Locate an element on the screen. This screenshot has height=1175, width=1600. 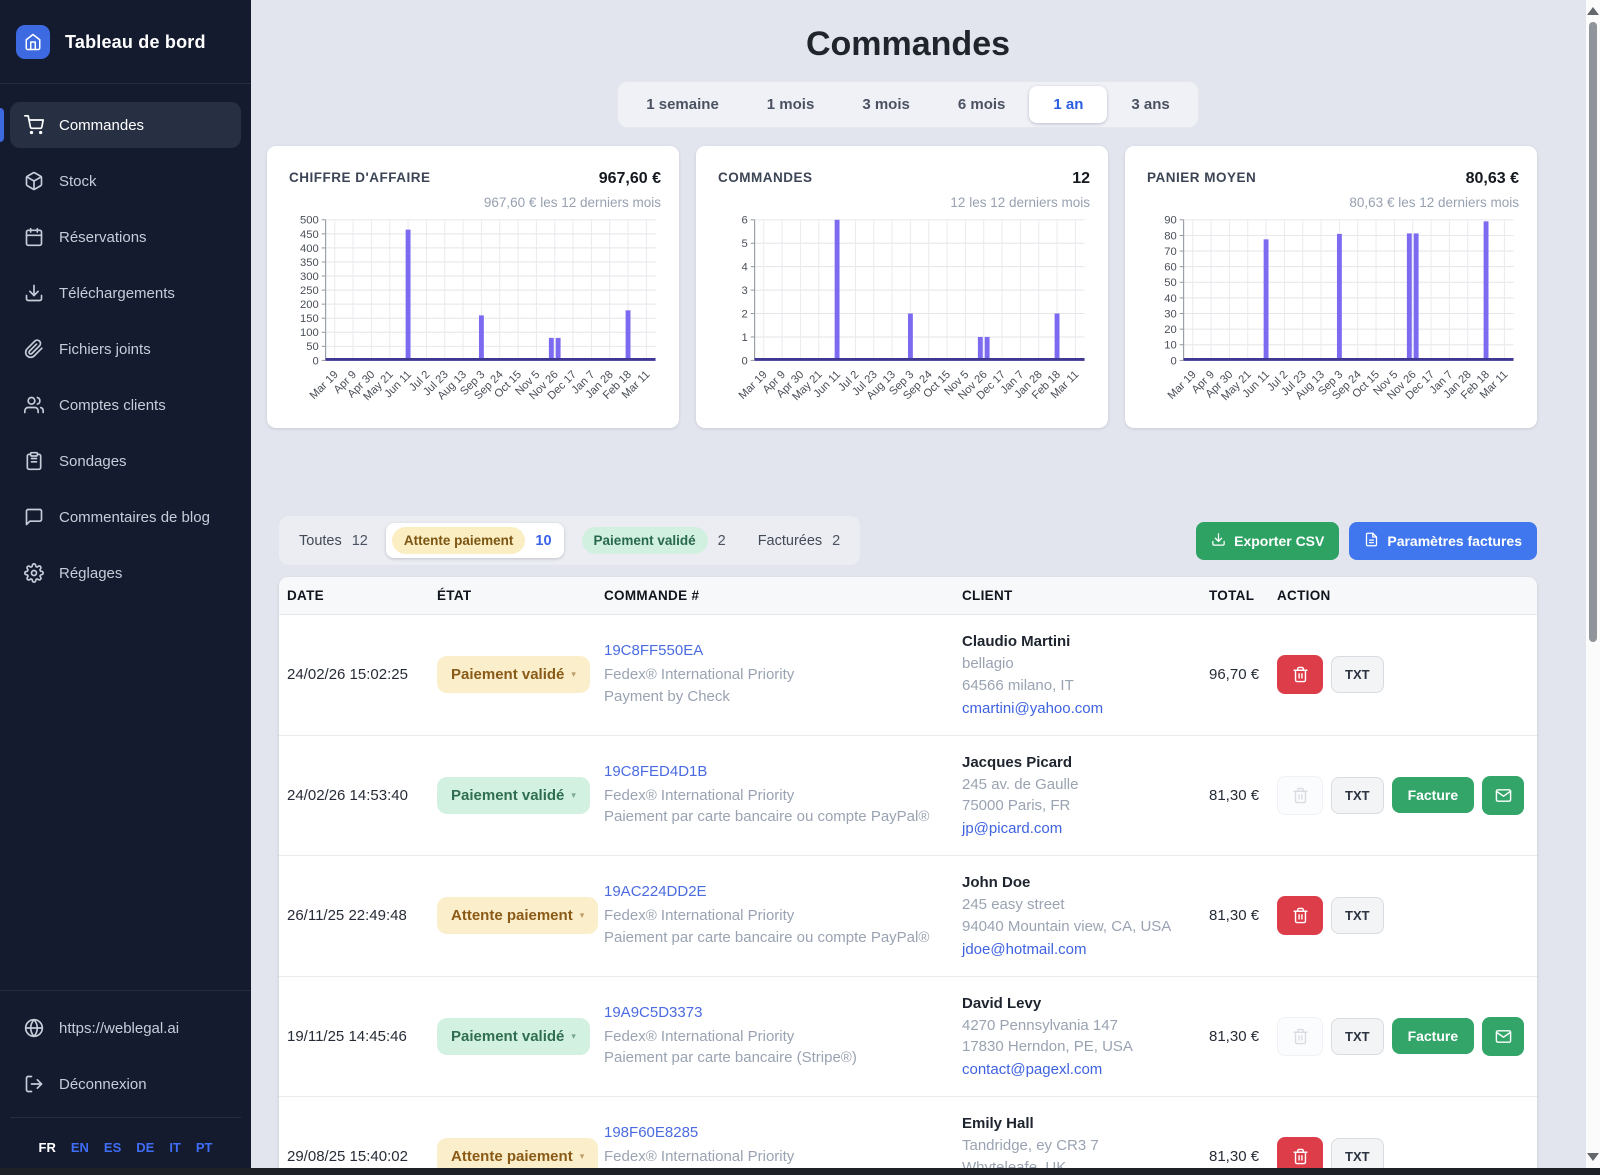
scroll-up-arrow is located at coordinates (1593, 11).